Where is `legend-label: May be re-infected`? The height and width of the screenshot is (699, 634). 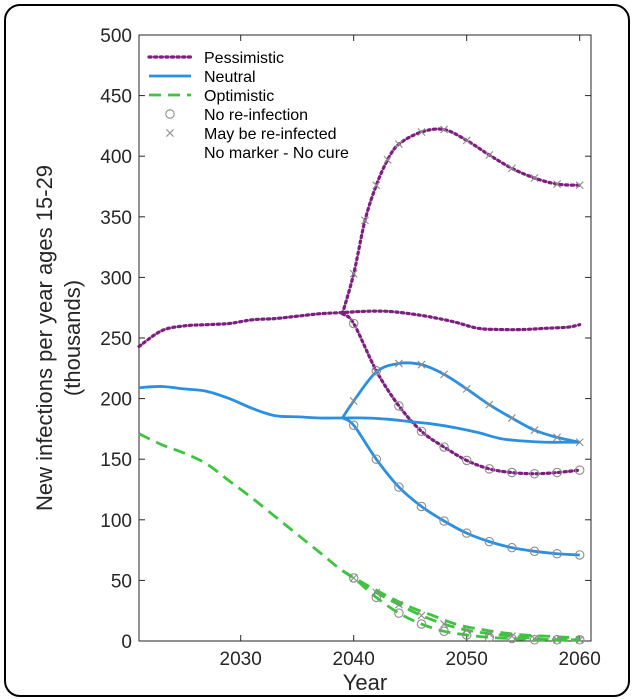
legend-label: May be re-infected is located at coordinates (270, 134).